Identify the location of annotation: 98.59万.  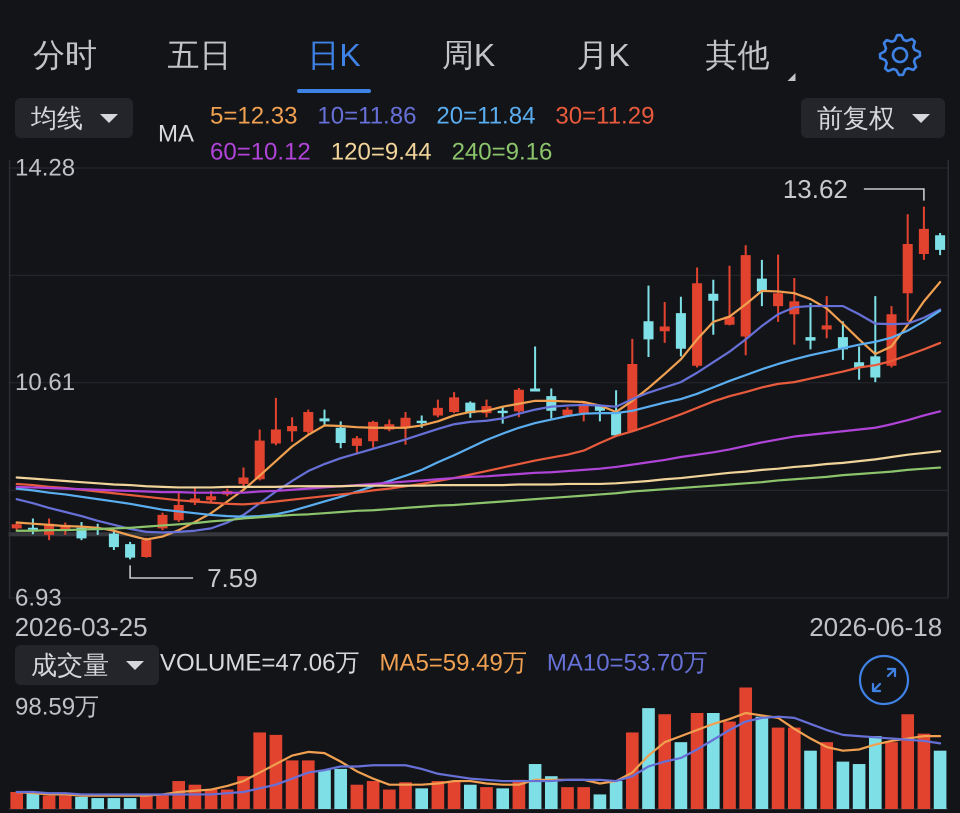
(57, 707).